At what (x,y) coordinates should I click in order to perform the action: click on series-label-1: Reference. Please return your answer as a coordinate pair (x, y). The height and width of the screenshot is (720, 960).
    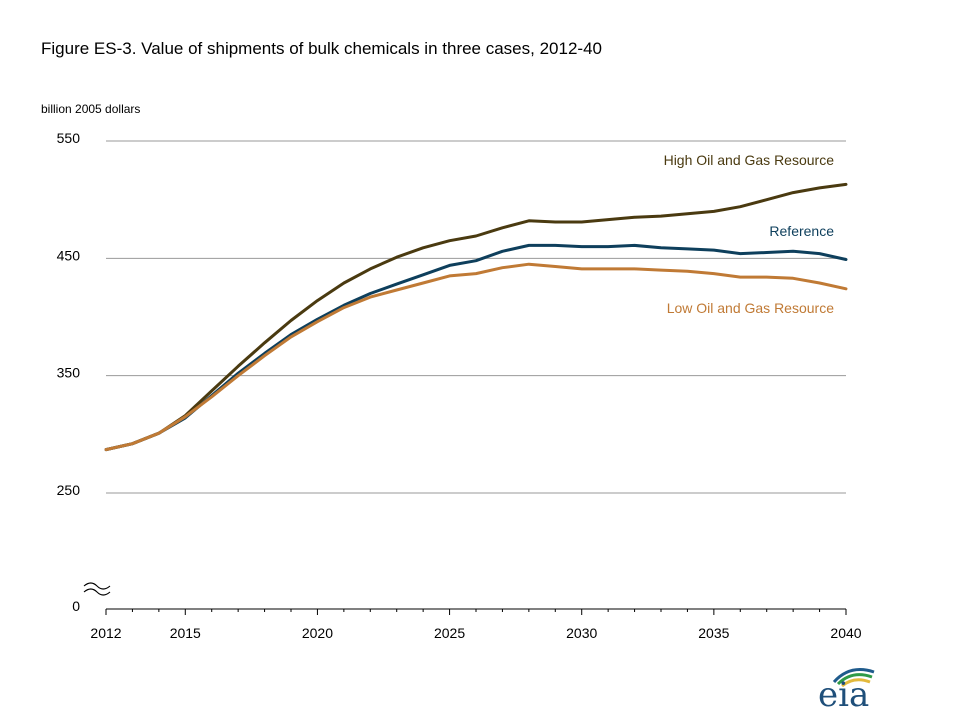
    Looking at the image, I should click on (801, 231).